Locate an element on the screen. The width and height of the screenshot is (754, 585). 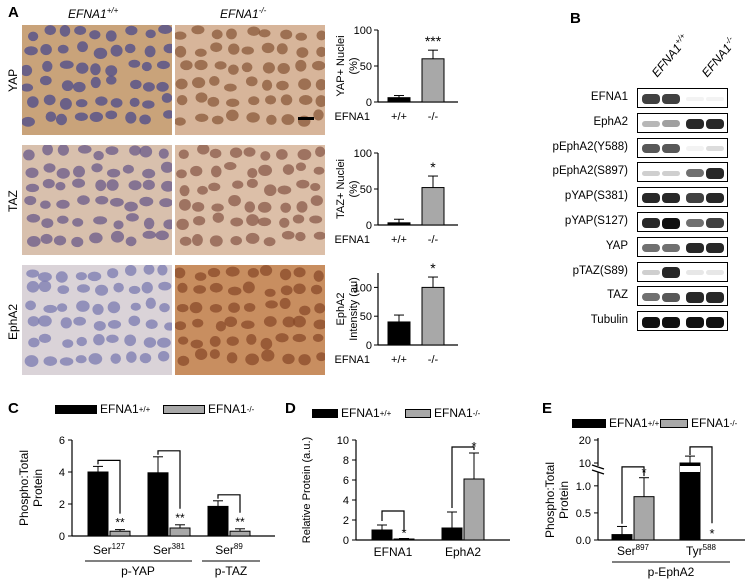
significance-label: ** is located at coordinates (180, 518).